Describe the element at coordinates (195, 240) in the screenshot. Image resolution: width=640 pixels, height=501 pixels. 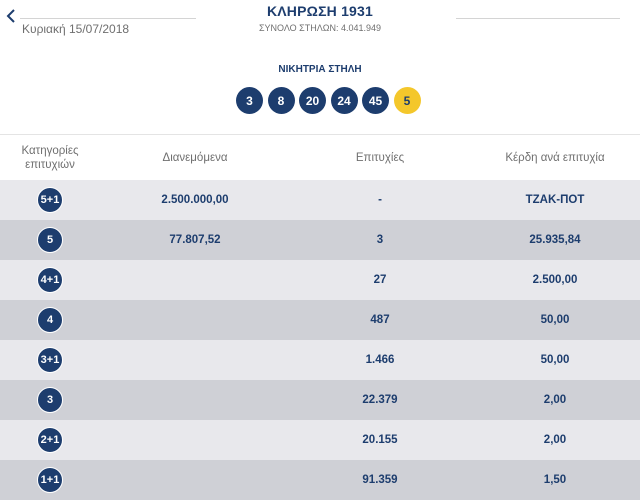
I see `distributed-value: 77.807,52` at that location.